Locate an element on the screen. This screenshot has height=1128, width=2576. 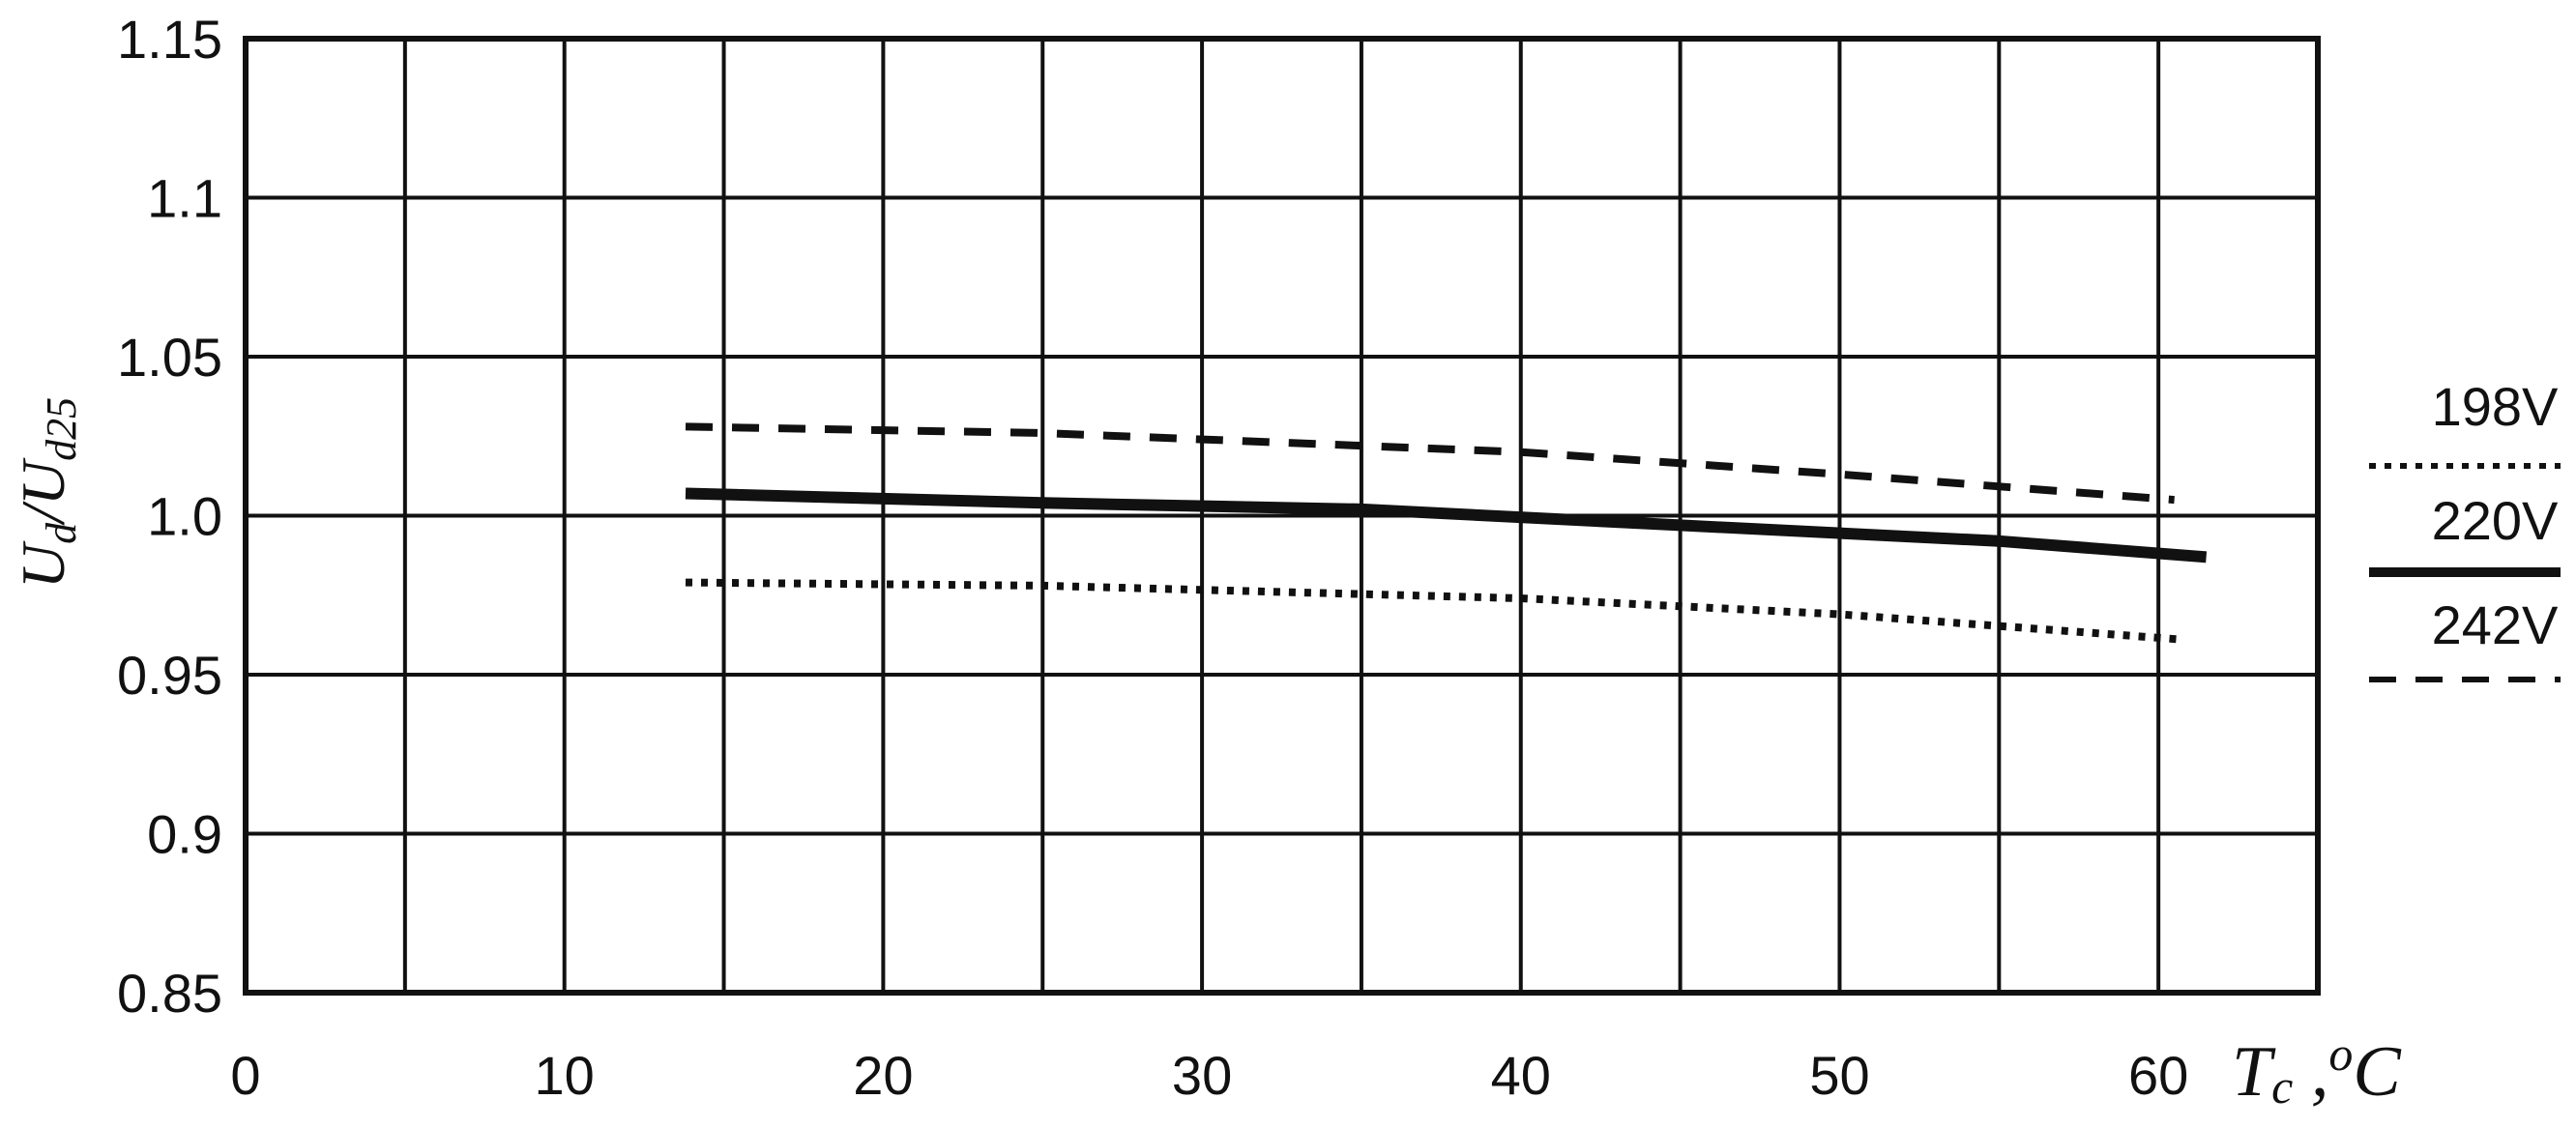
x-axis-unit: C is located at coordinates (2377, 1072).